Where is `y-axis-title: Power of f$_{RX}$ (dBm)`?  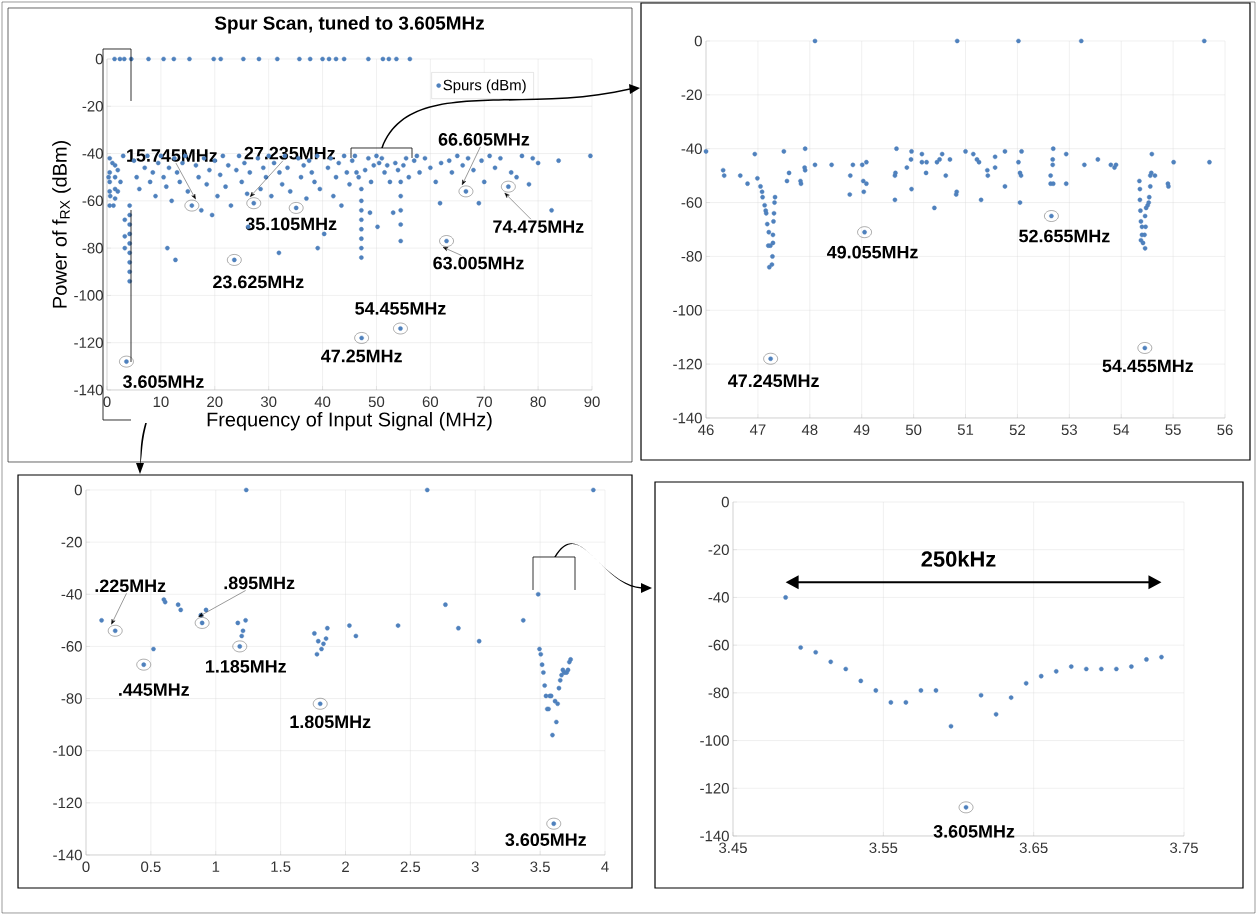
y-axis-title: Power of f$_{RX}$ (dBm) is located at coordinates (61, 224).